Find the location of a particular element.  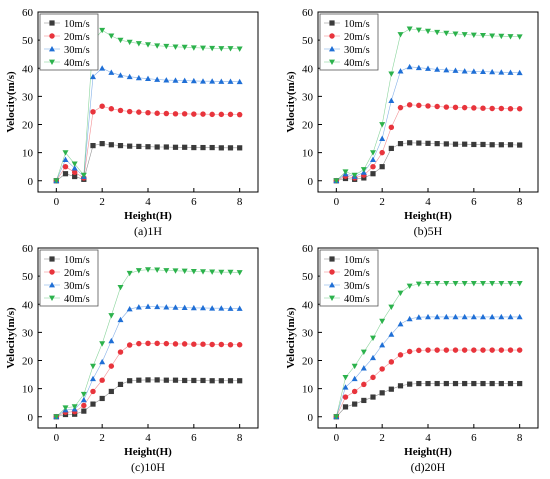

legend-label: 30m/s is located at coordinates (357, 50).